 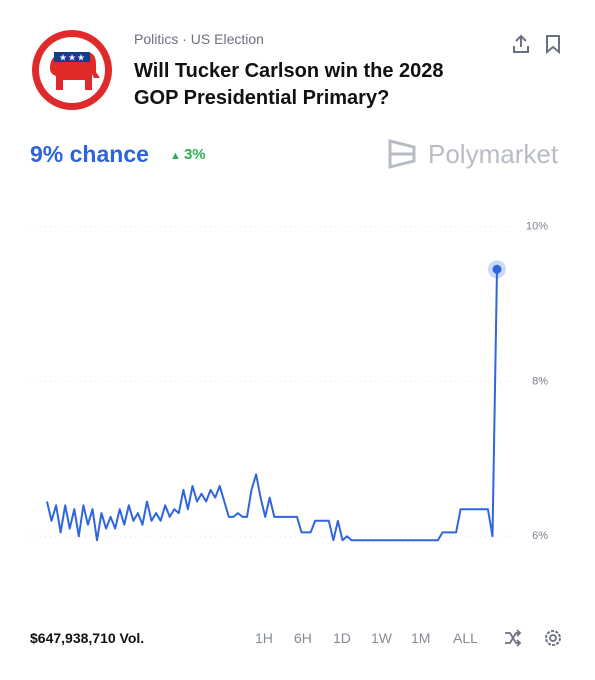 I want to click on volume: $647,938,710 Vol., so click(x=87, y=638).